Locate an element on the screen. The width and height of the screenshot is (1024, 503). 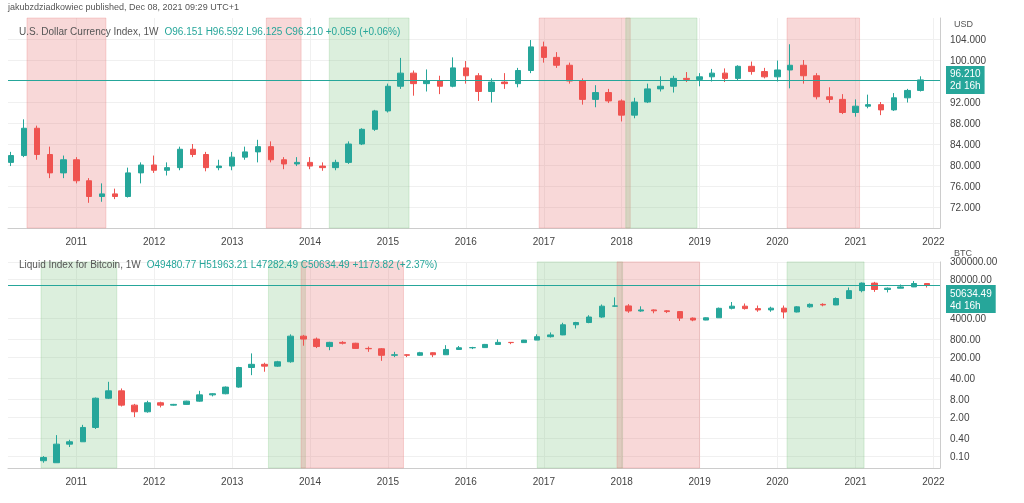
text: O96.151 H96.592 L96.125 C96.210 +0.059 (+0.06%) is located at coordinates (282, 31).